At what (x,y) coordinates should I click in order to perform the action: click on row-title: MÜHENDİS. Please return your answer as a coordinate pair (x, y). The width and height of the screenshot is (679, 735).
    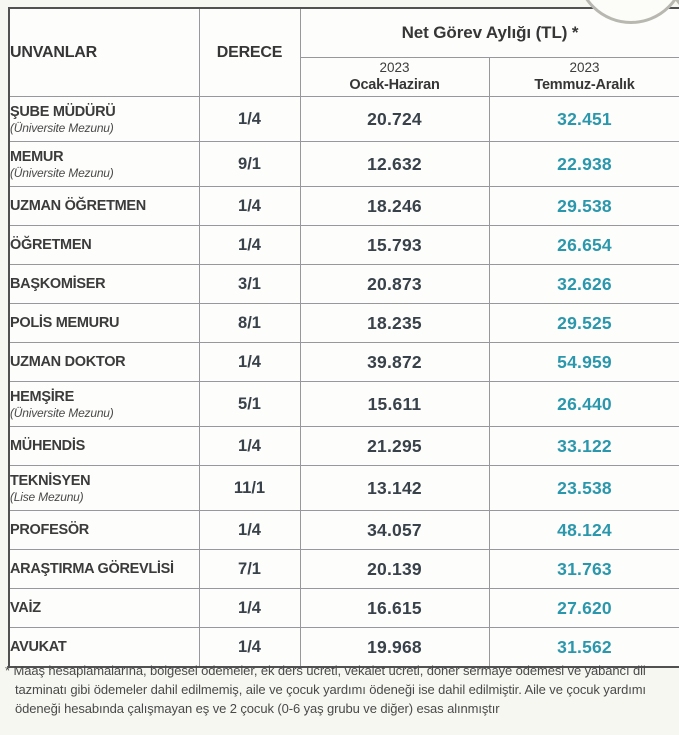
    Looking at the image, I should click on (47, 445).